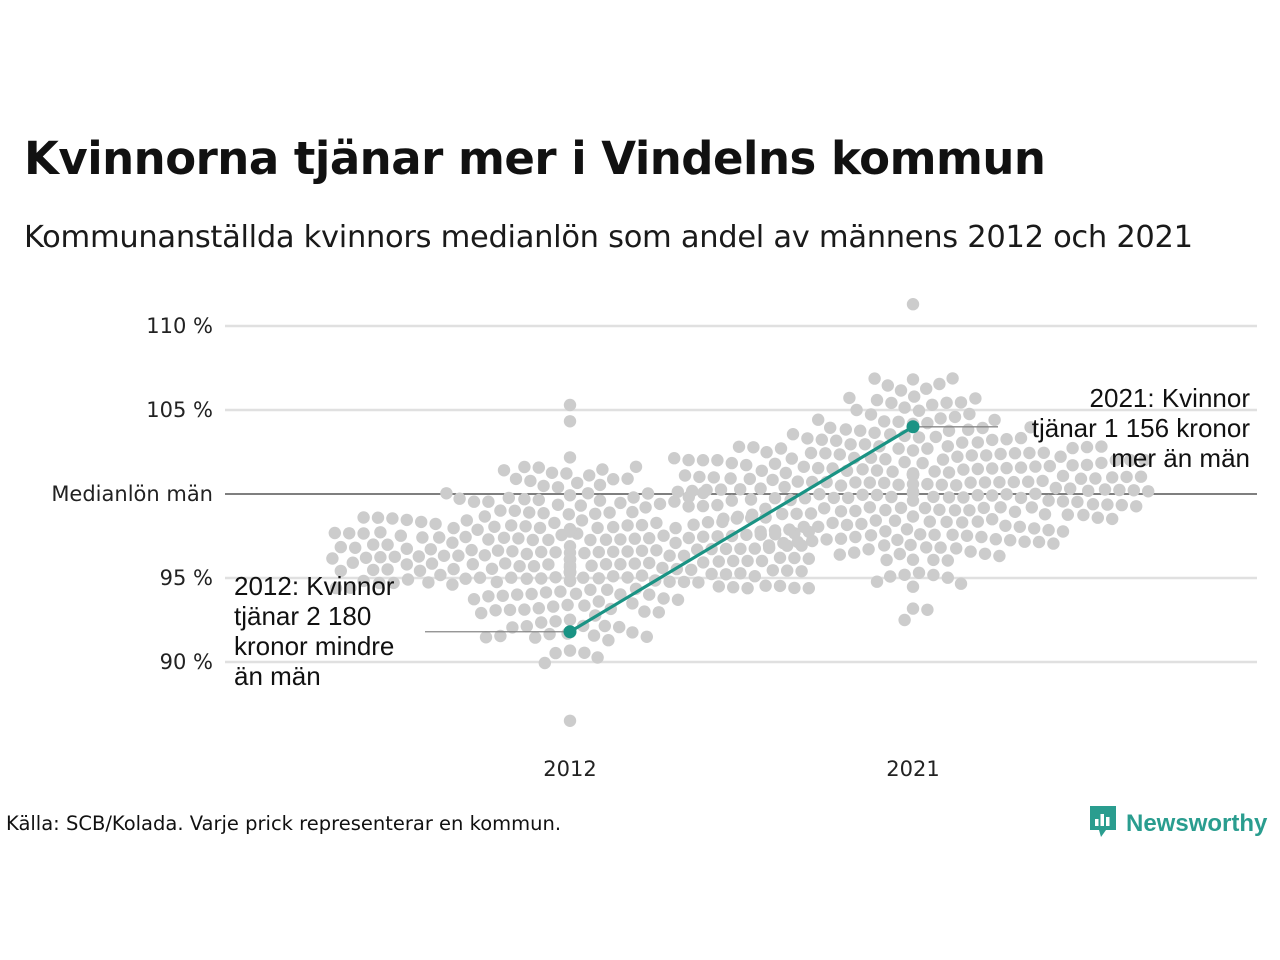  I want to click on annotation-line: tjänar 2 180, so click(302, 616).